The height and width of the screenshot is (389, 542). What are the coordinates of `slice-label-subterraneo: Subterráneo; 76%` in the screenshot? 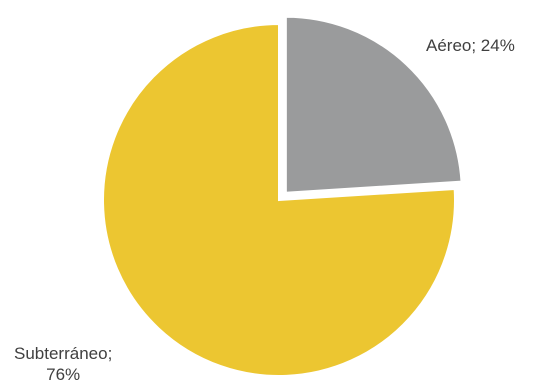 It's located at (63, 364).